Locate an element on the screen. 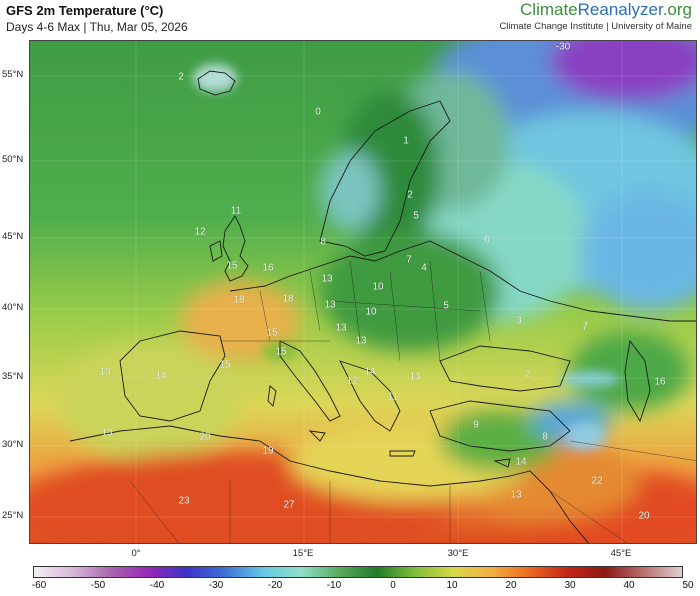 The image size is (700, 596). colorbar-tick-label: 40 is located at coordinates (629, 585).